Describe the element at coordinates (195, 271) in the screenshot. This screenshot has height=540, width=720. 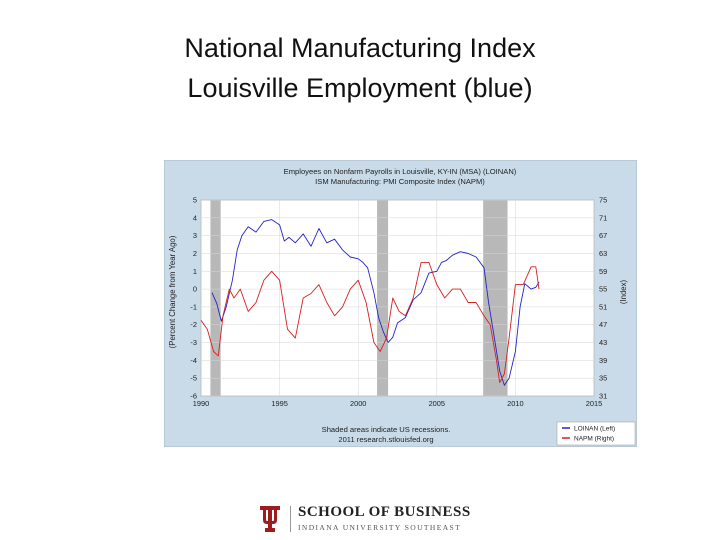
I see `y-left-tick-label: 1` at that location.